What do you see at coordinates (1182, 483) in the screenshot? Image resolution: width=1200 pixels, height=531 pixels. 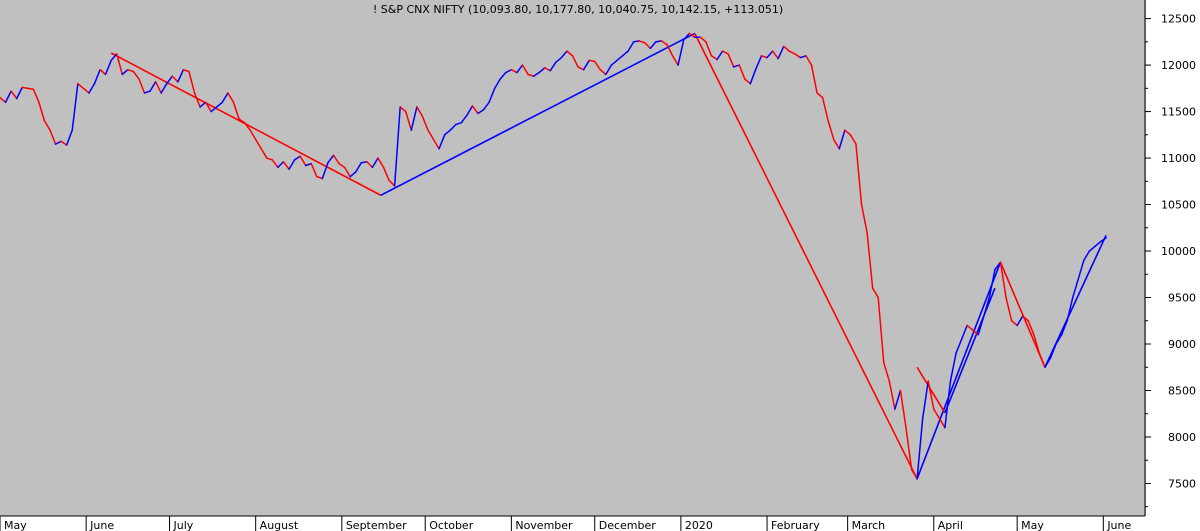 I see `y-tick-label: 7500` at bounding box center [1182, 483].